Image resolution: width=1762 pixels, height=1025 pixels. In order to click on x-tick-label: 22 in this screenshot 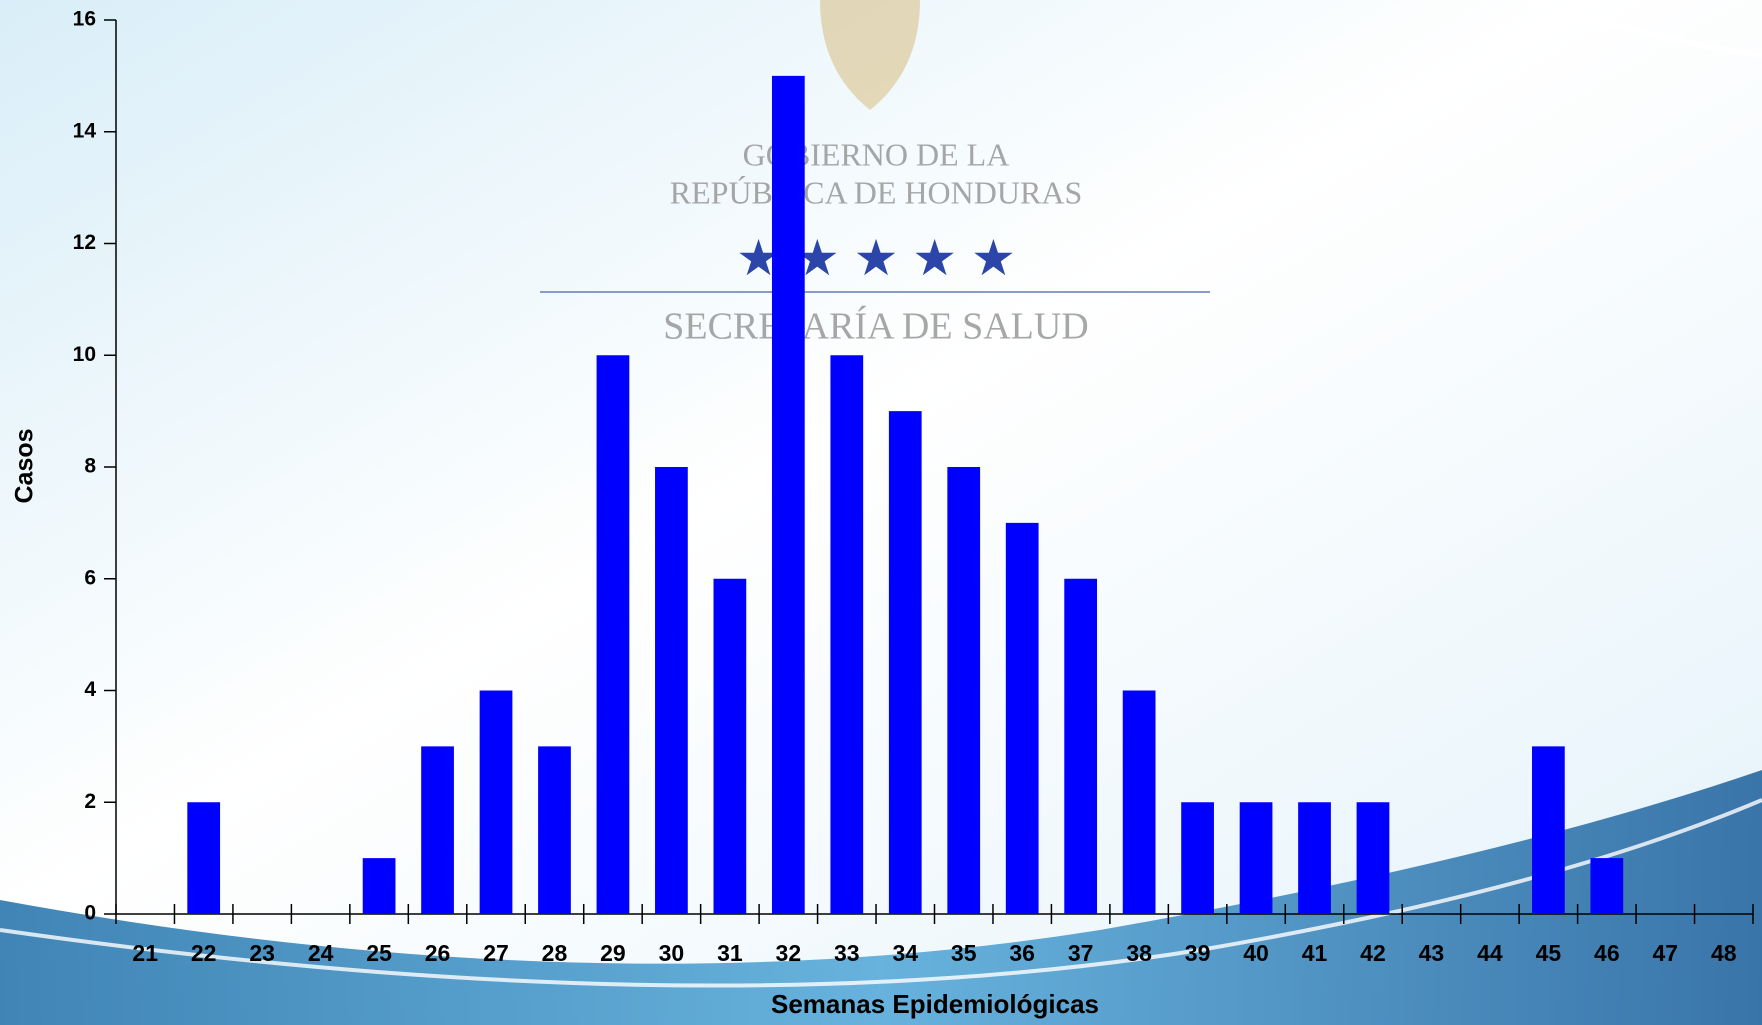, I will do `click(204, 953)`.